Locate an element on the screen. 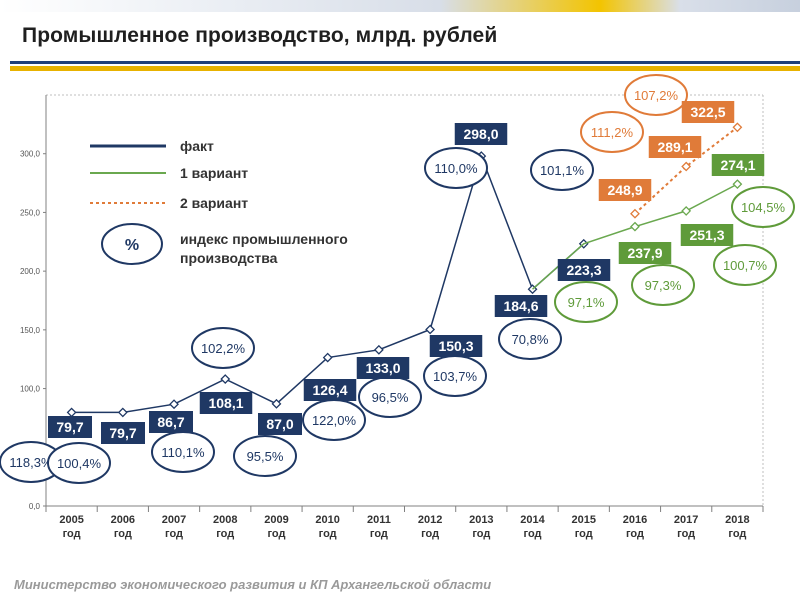  index-fact-text: 101,1% is located at coordinates (562, 170).